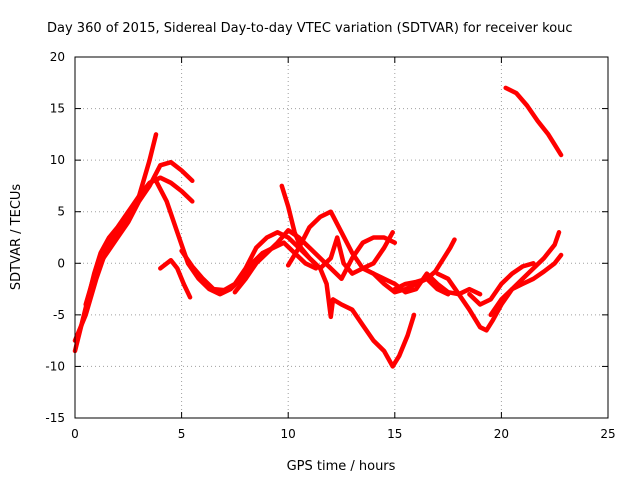 Image resolution: width=640 pixels, height=480 pixels. What do you see at coordinates (61, 263) in the screenshot?
I see `y-tick-label: 0` at bounding box center [61, 263].